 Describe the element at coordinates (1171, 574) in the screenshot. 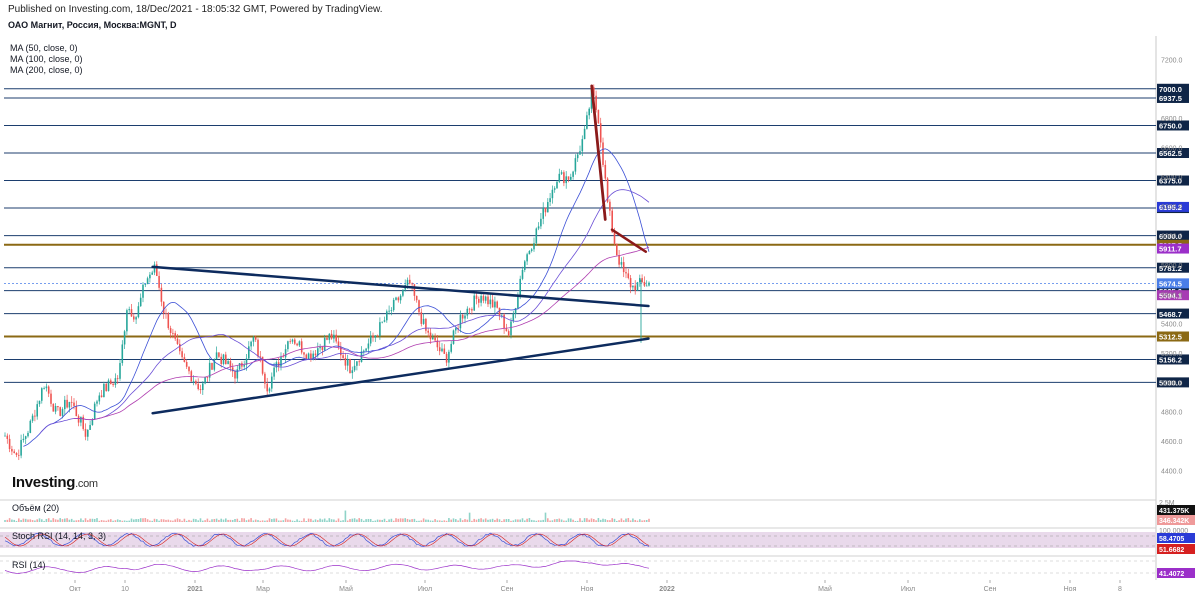

I see `indicator-tick-label: 41.4072` at that location.